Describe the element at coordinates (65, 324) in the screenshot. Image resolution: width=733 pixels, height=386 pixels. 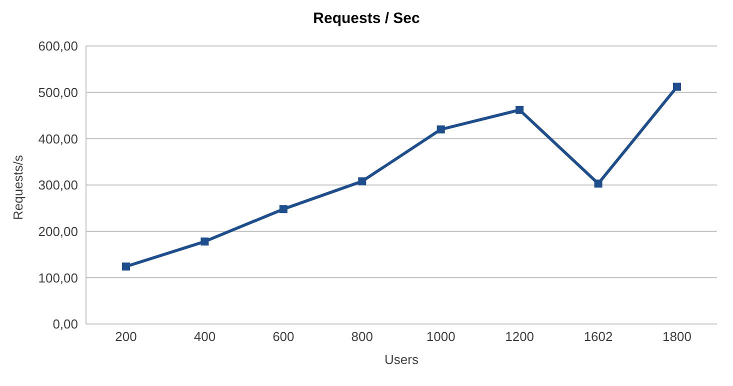
I see `y-tick-label: 0,00` at that location.